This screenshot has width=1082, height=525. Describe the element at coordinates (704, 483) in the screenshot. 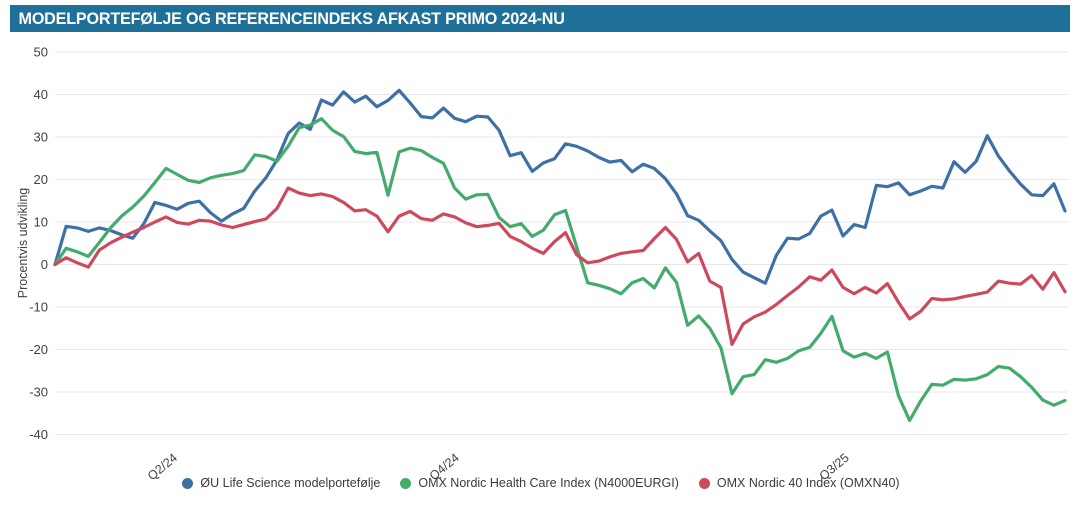

I see `legend-dot-red-icon` at that location.